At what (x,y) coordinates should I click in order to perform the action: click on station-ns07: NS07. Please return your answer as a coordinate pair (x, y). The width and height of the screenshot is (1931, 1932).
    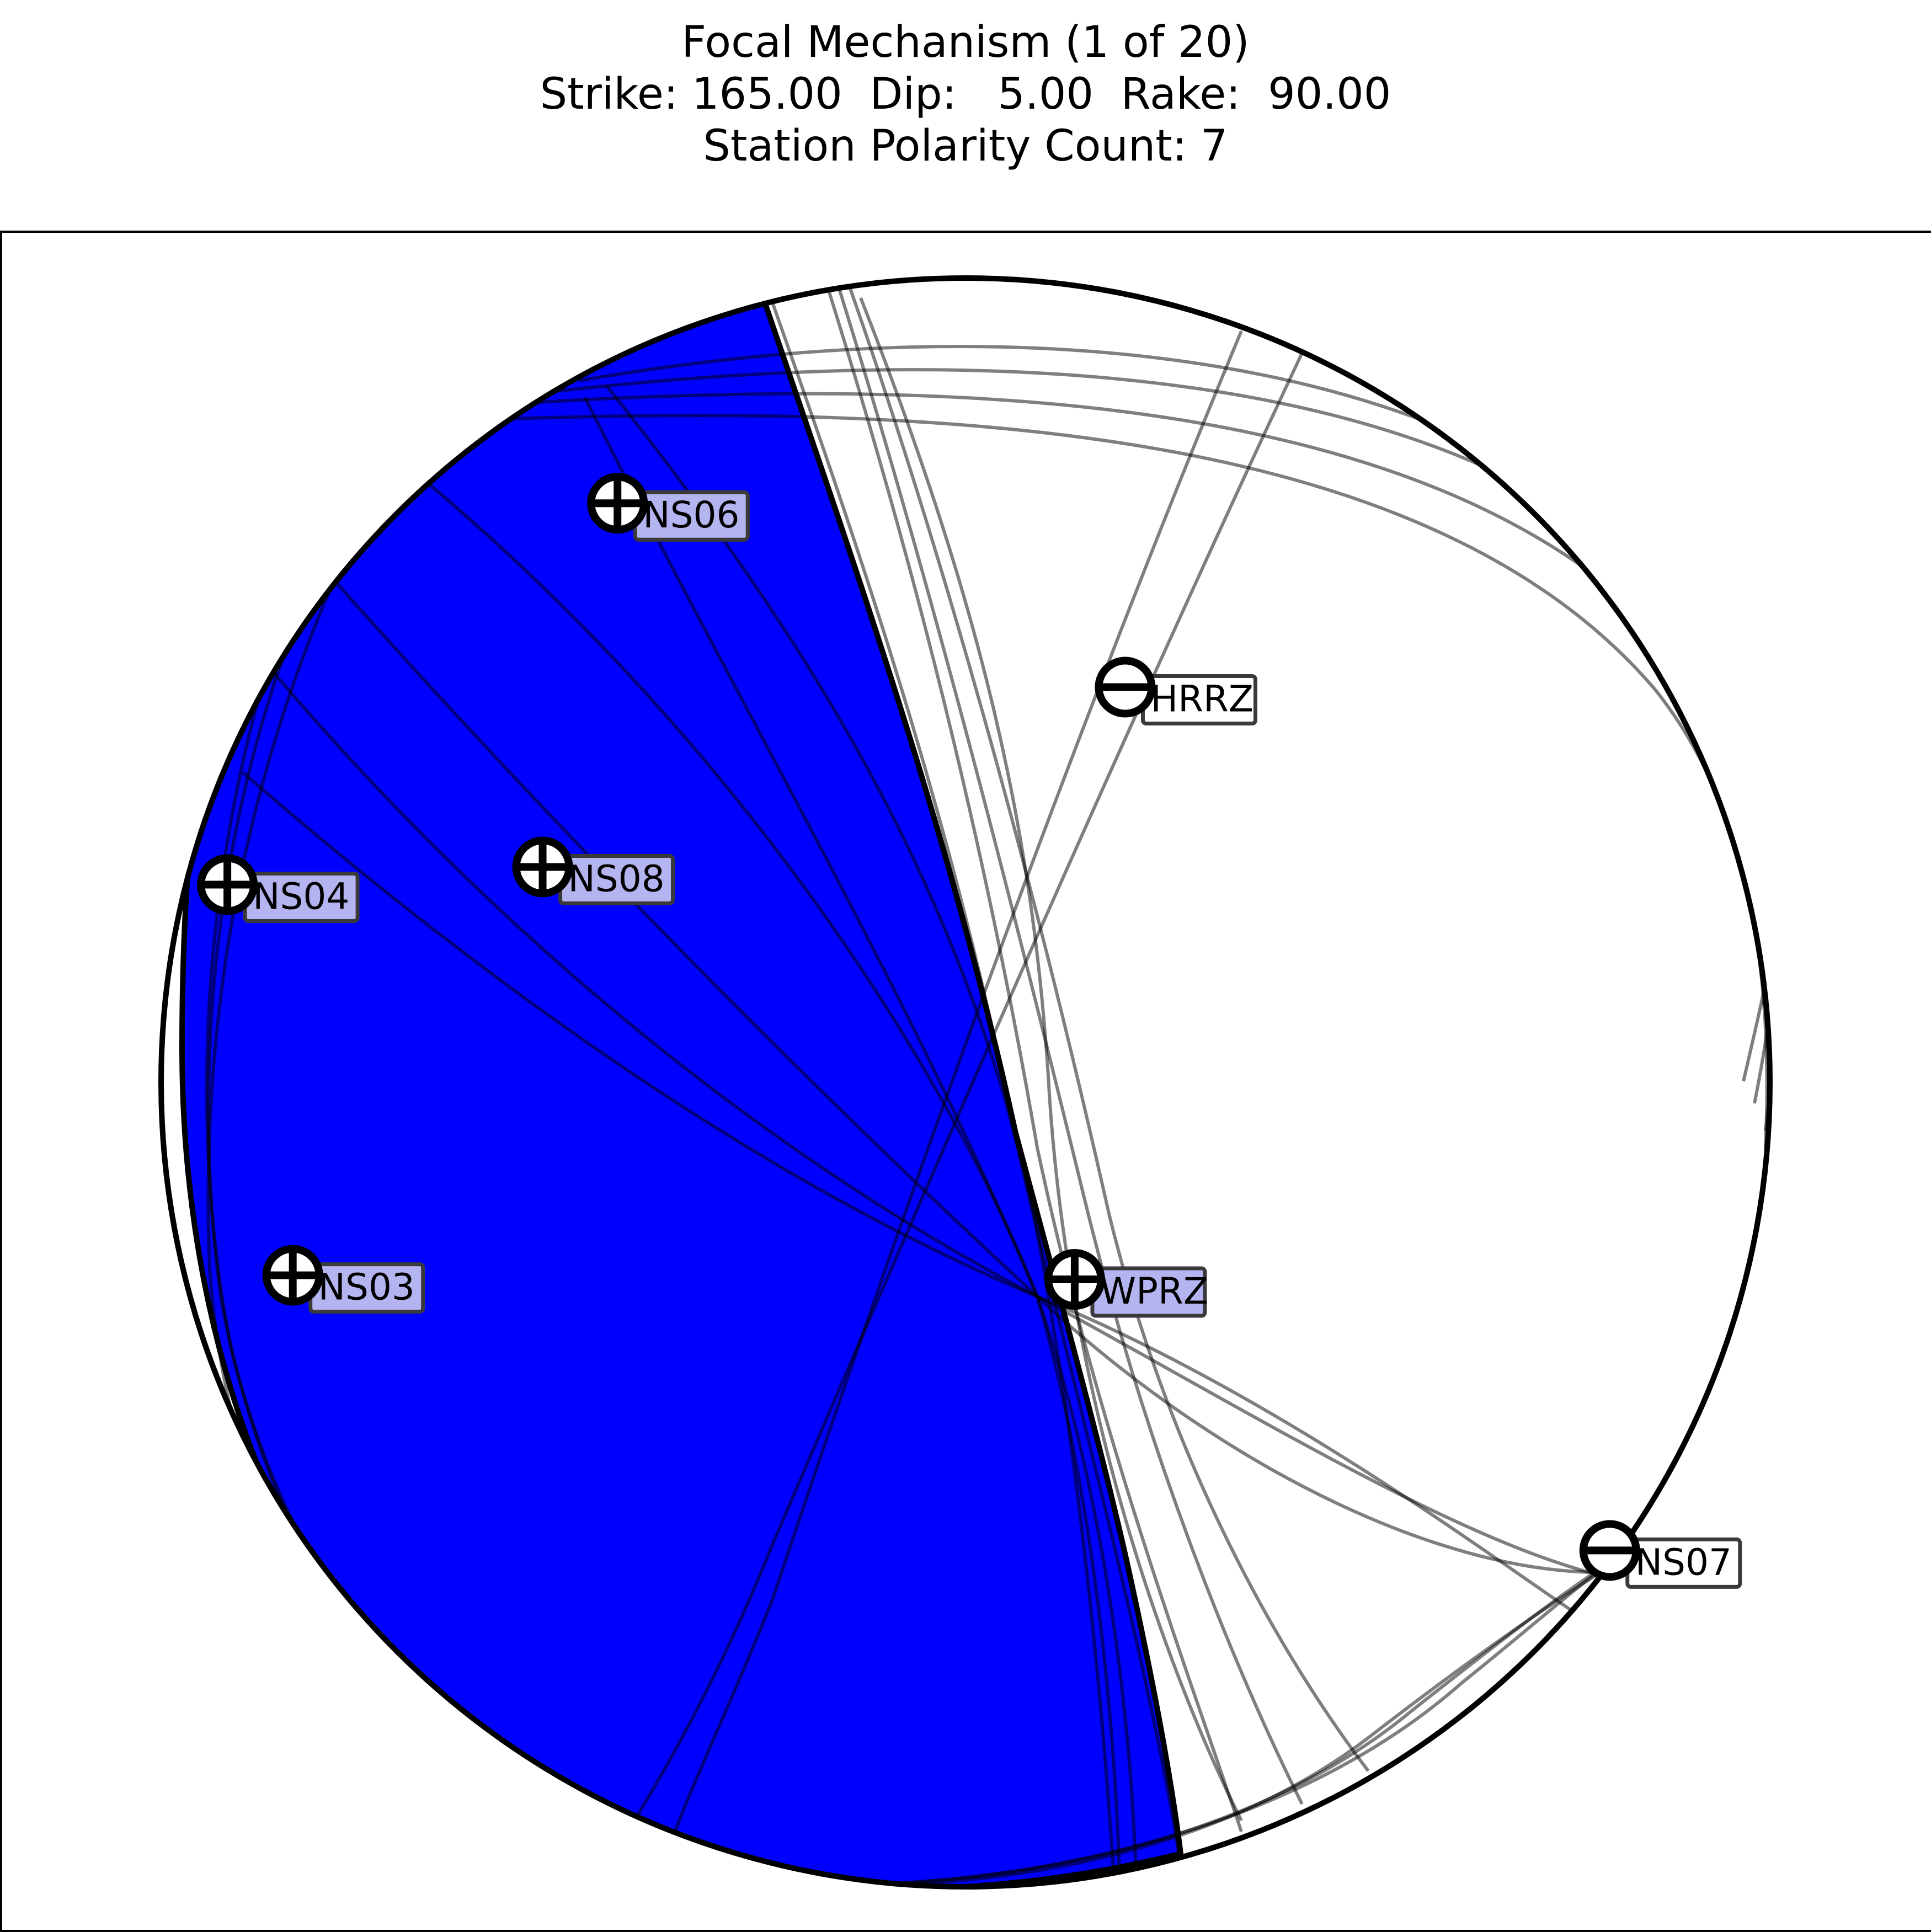
    Looking at the image, I should click on (1660, 1554).